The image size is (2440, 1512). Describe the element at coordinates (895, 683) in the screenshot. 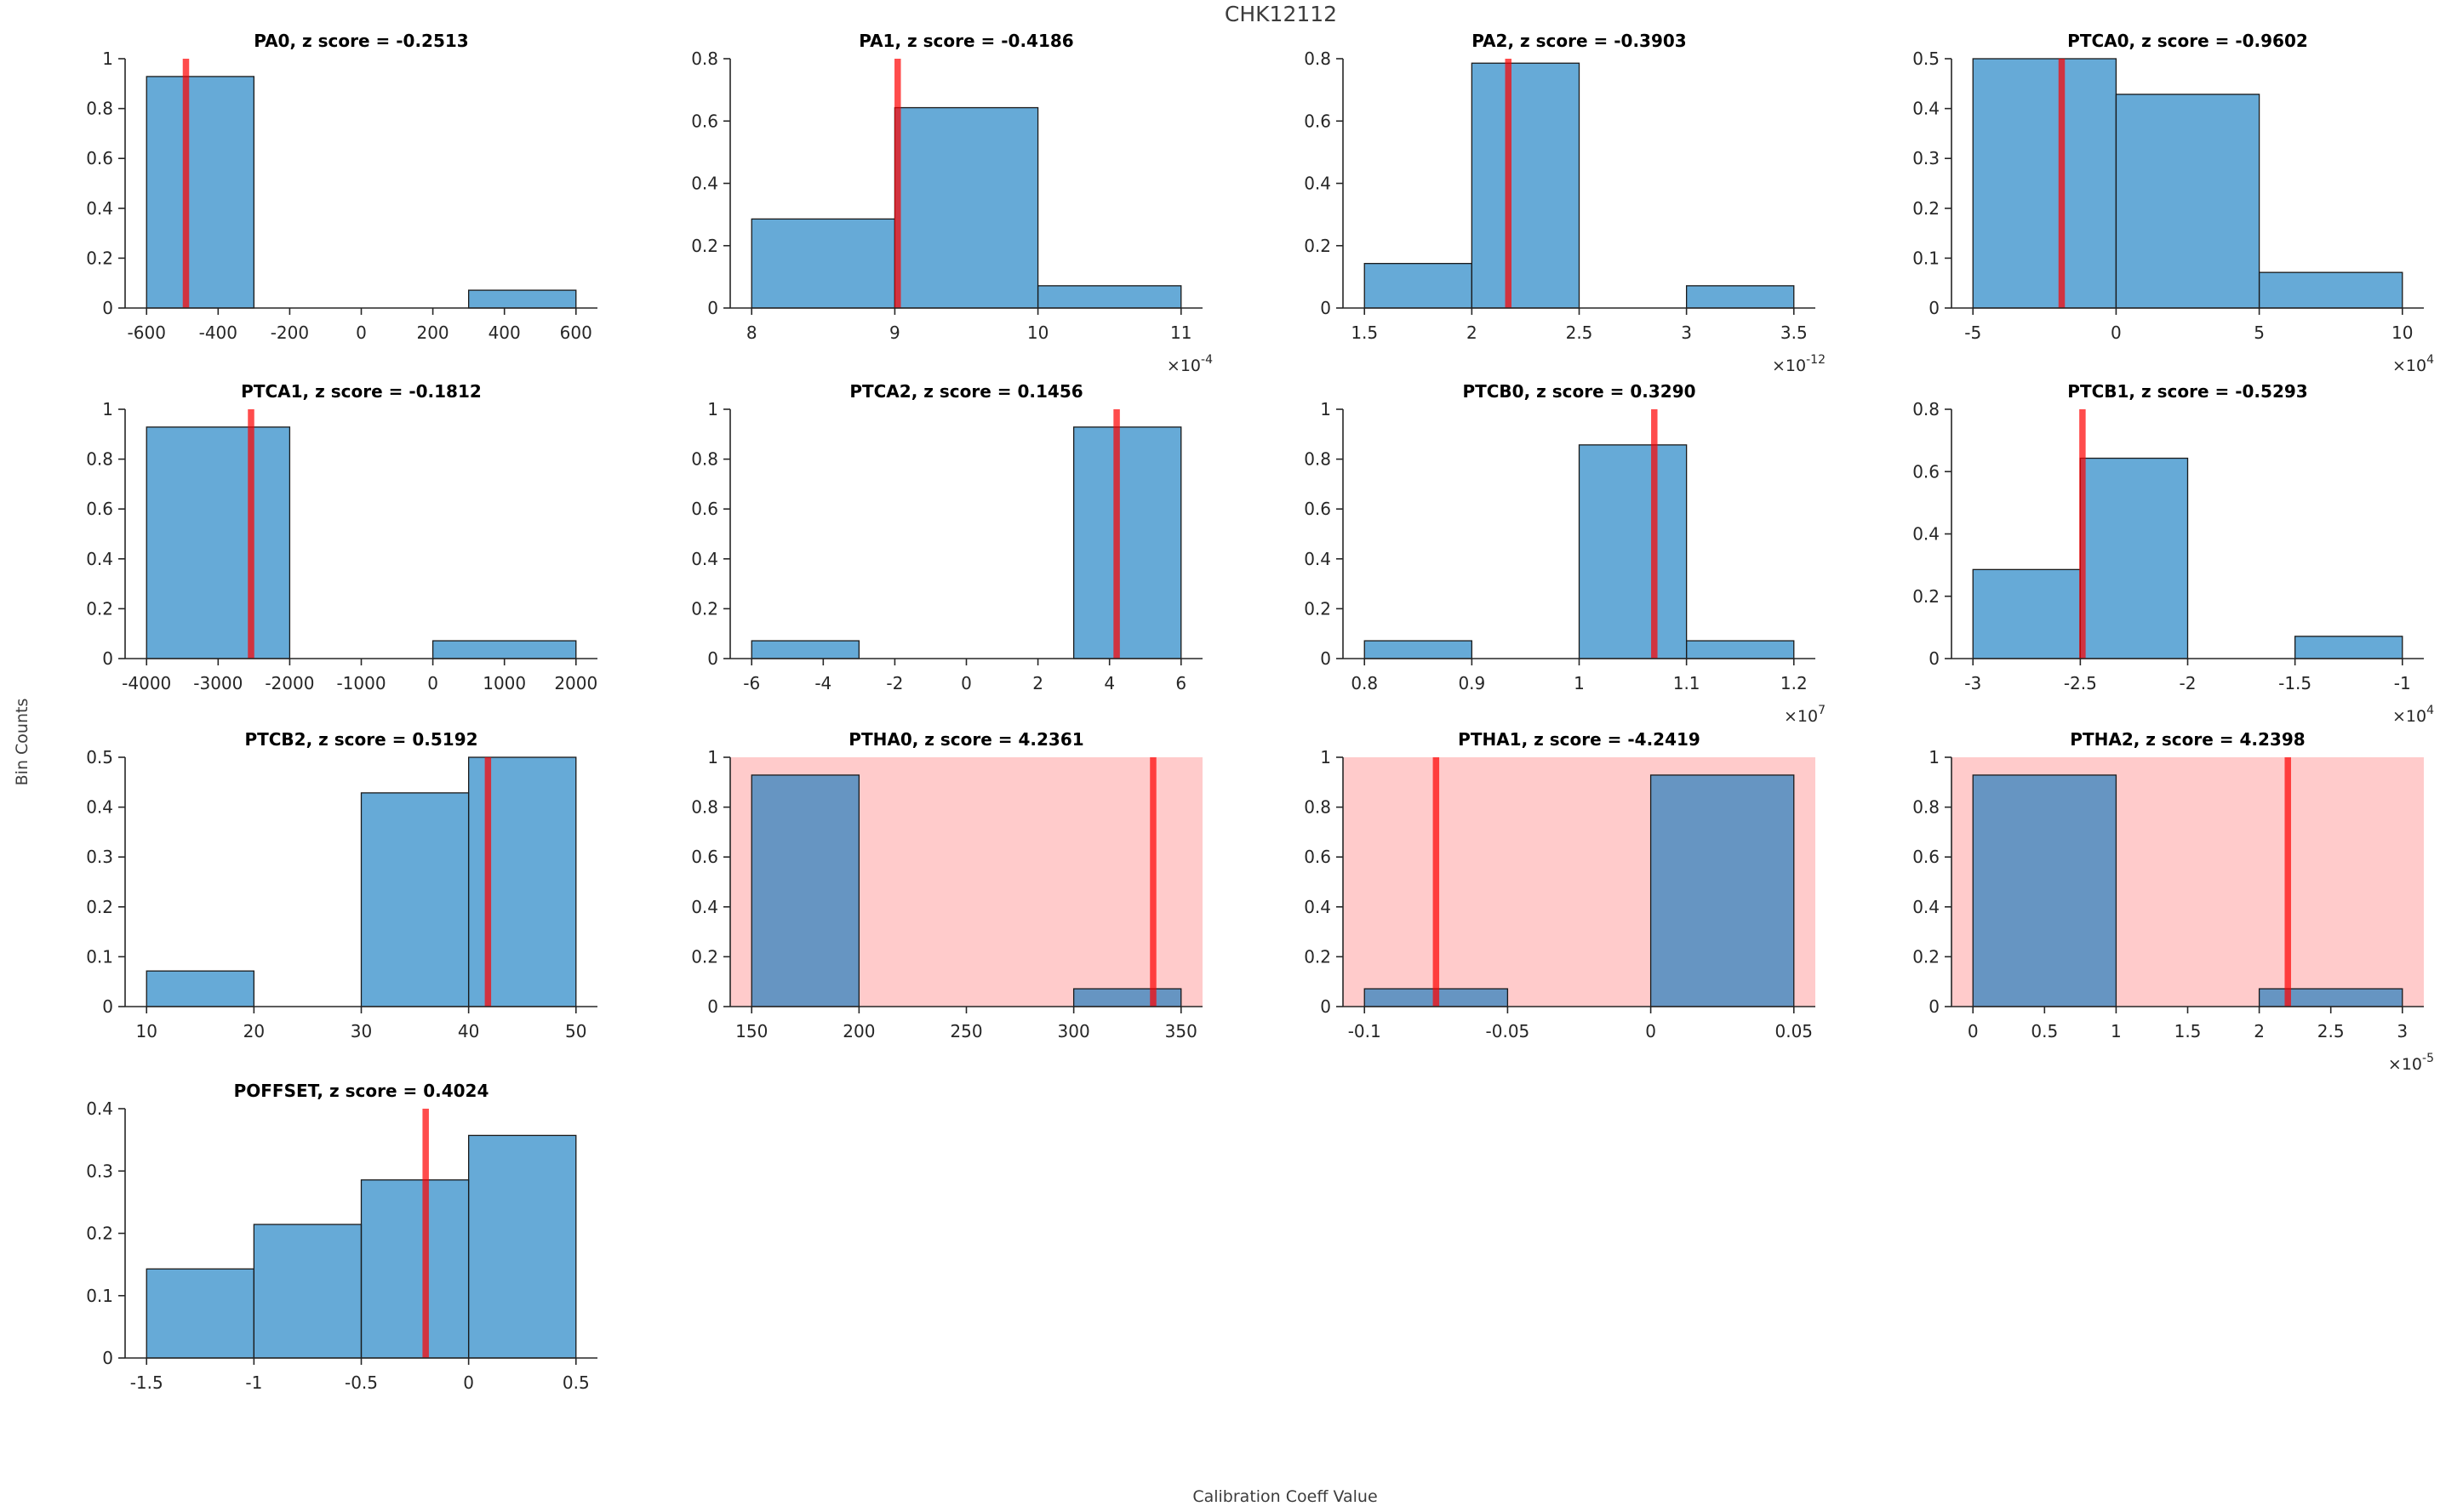

I see `x-tick-label: -2` at that location.